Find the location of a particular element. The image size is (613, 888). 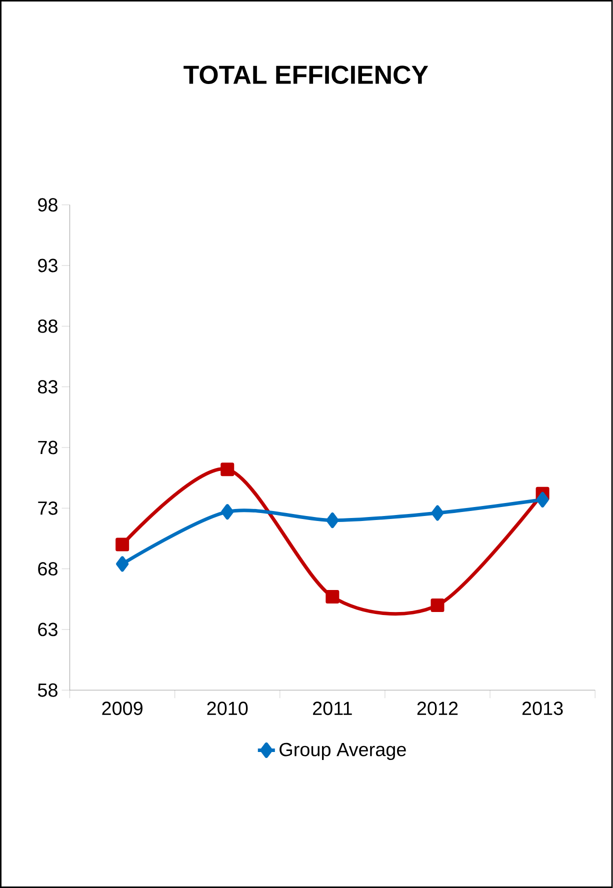

x-tick-label: 2010 is located at coordinates (227, 709).